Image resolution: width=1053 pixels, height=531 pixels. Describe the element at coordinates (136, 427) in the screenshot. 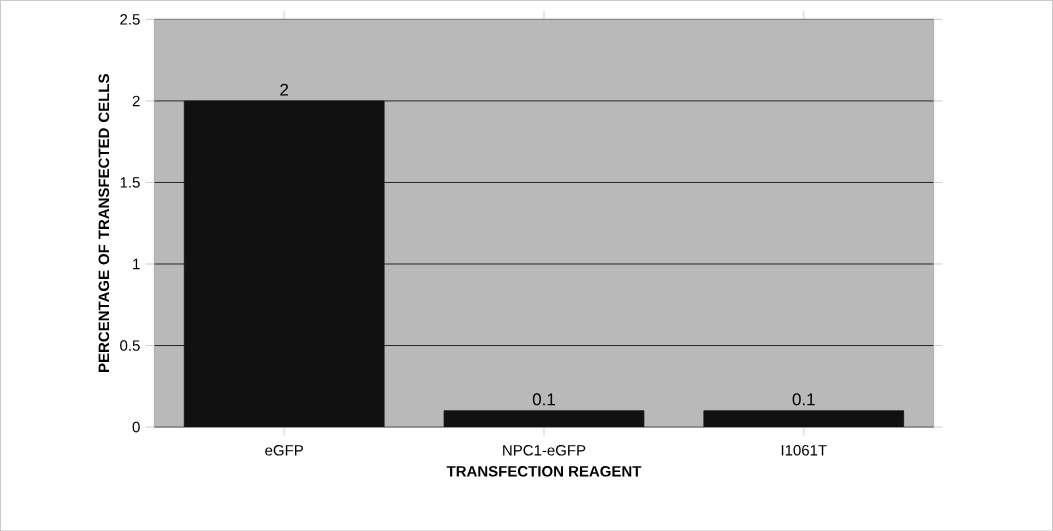

I see `y-tick-label: 0` at that location.